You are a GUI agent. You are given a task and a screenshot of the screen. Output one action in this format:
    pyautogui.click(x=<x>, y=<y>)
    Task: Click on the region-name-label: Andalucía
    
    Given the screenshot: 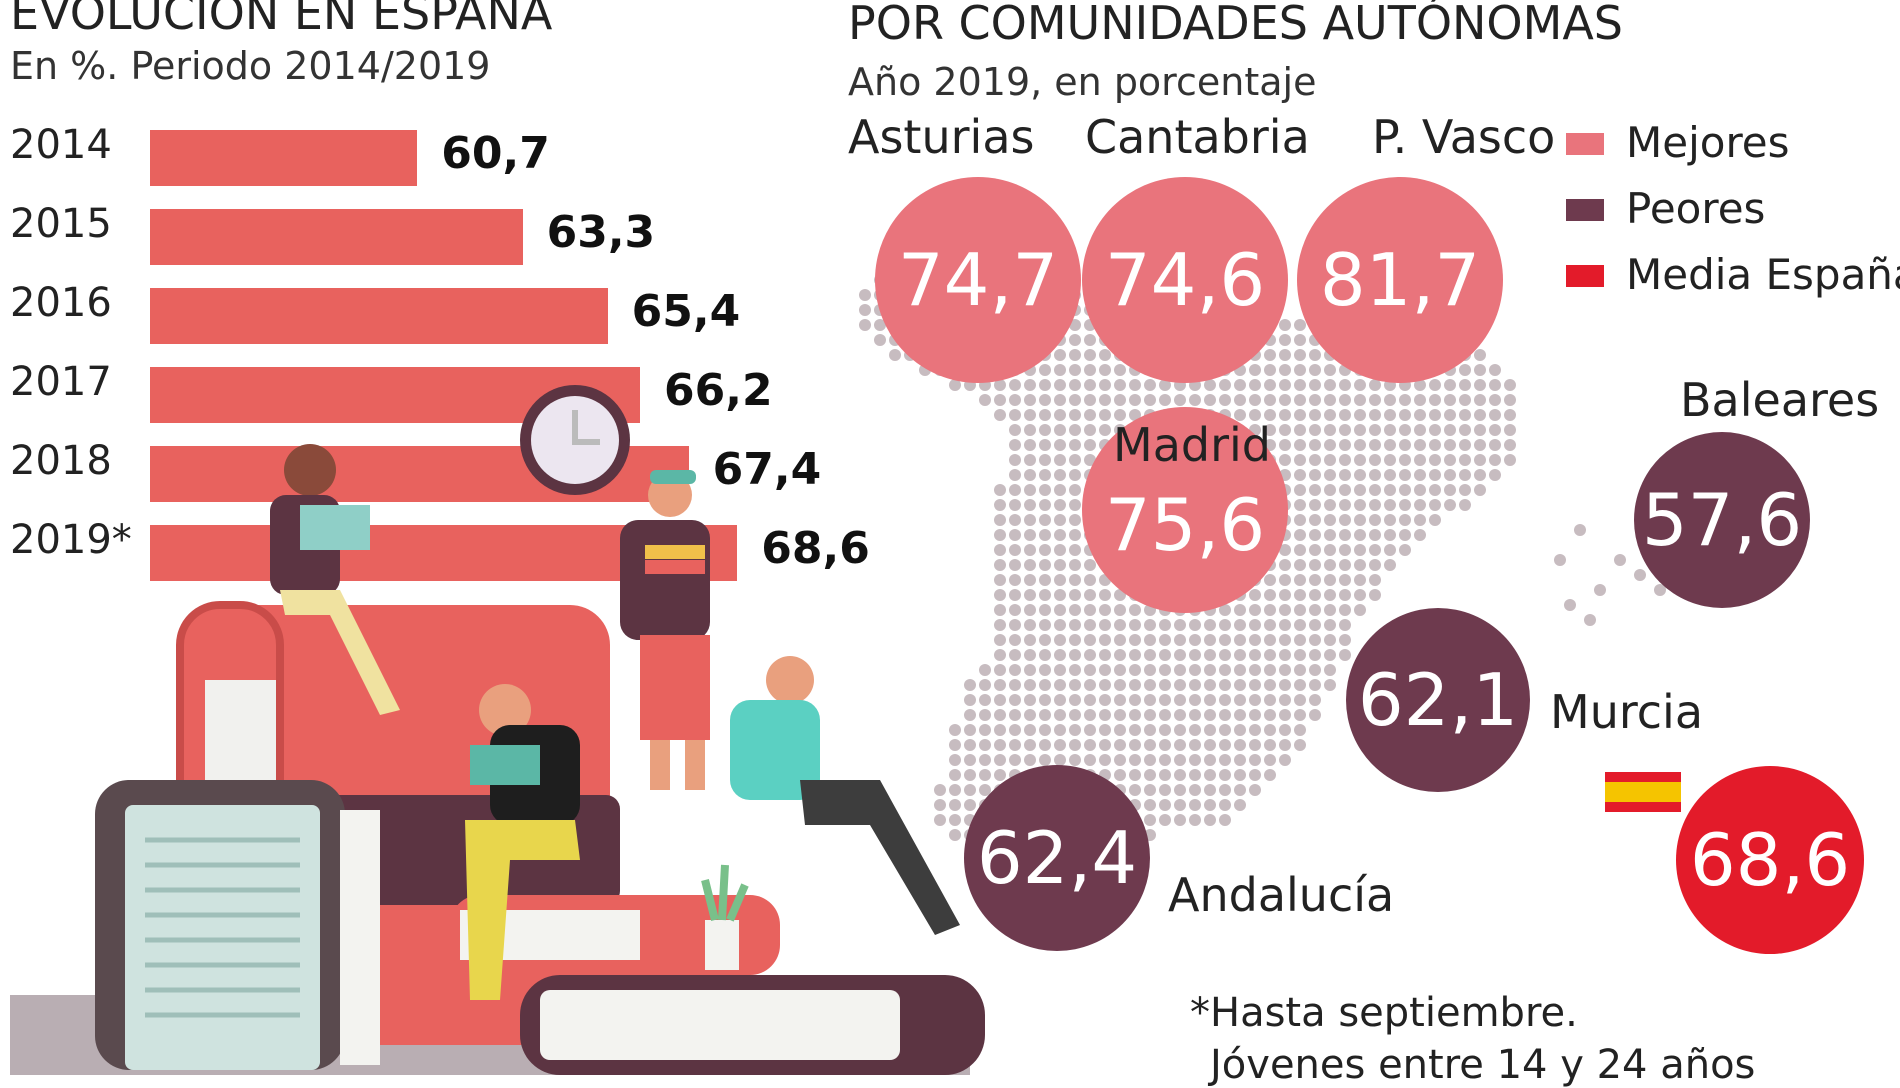 What is the action you would take?
    pyautogui.click(x=1281, y=895)
    